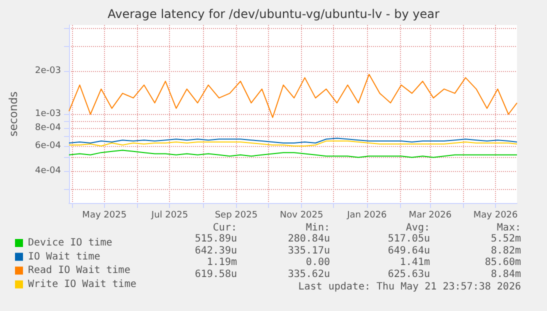 Image resolution: width=547 pixels, height=311 pixels. What do you see at coordinates (169, 215) in the screenshot?
I see `x-tick-label: Jul 2025` at bounding box center [169, 215].